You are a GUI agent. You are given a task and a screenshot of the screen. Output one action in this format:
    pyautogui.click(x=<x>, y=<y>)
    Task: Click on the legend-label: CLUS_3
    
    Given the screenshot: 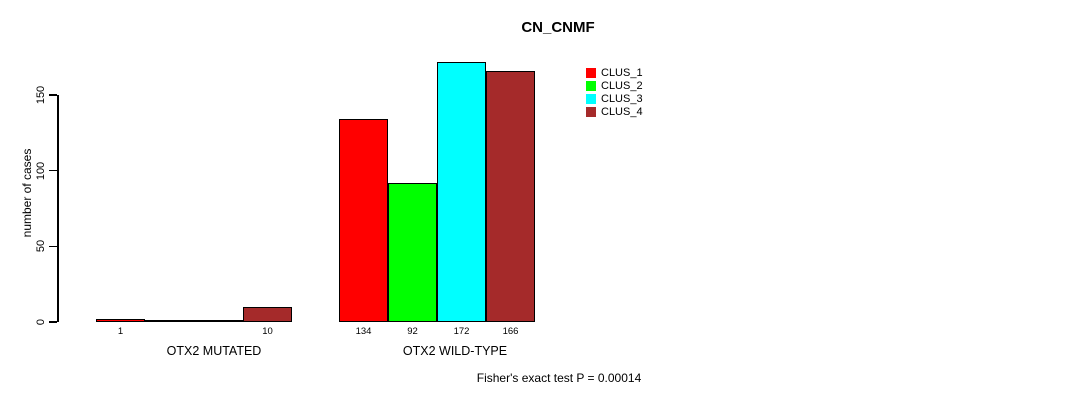 What is the action you would take?
    pyautogui.click(x=622, y=98)
    